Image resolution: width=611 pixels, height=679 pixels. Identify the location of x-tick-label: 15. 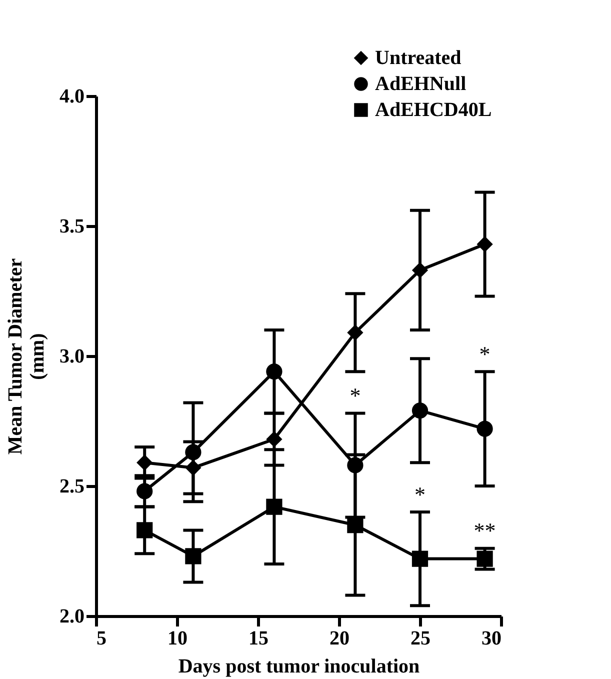
(258, 639).